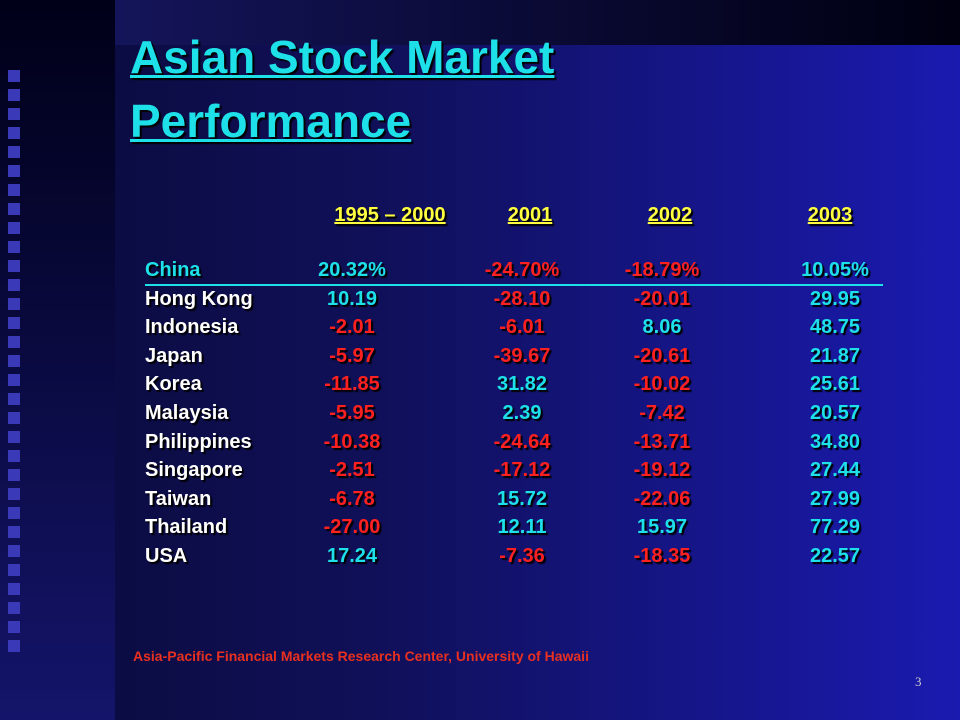  Describe the element at coordinates (187, 413) in the screenshot. I see `name: Malaysia` at that location.